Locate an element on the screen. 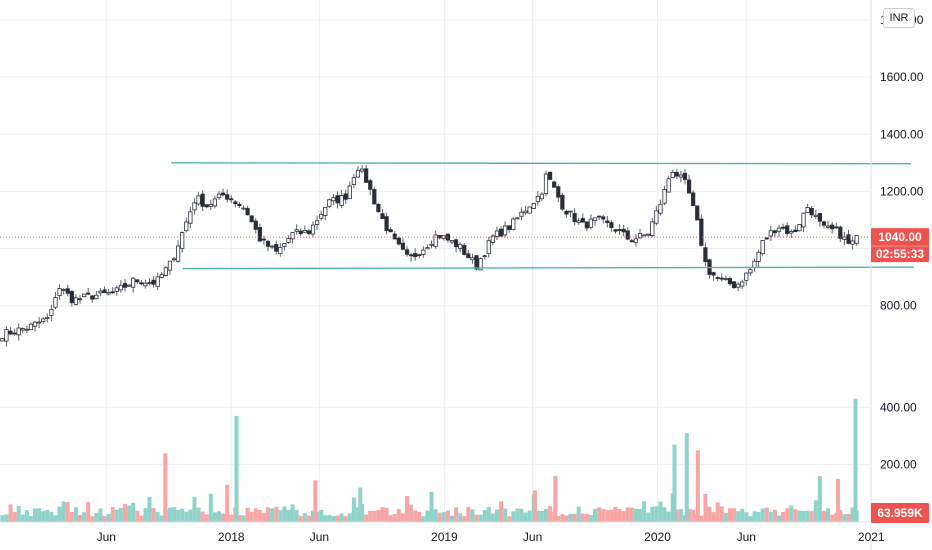 Image resolution: width=932 pixels, height=550 pixels. trendline-resistance is located at coordinates (541, 163).